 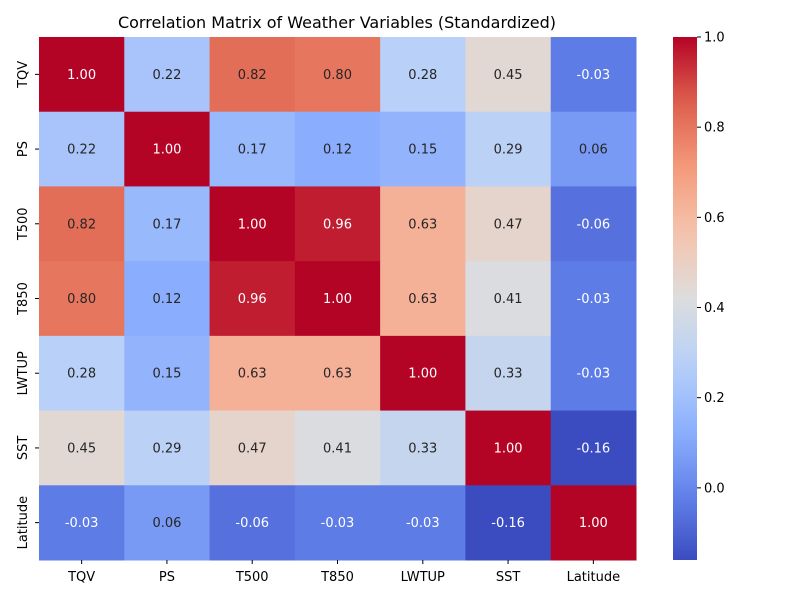 I want to click on cell-value-label: 0.96, so click(x=252, y=299).